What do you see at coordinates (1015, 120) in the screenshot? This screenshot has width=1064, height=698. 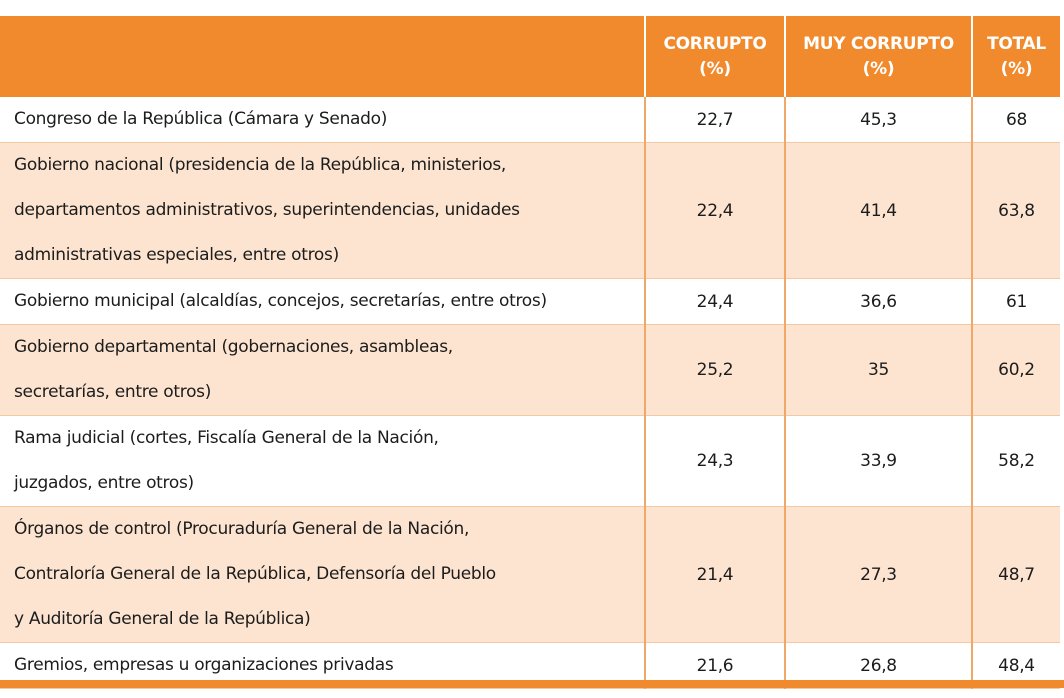 I see `total-cell: 68` at bounding box center [1015, 120].